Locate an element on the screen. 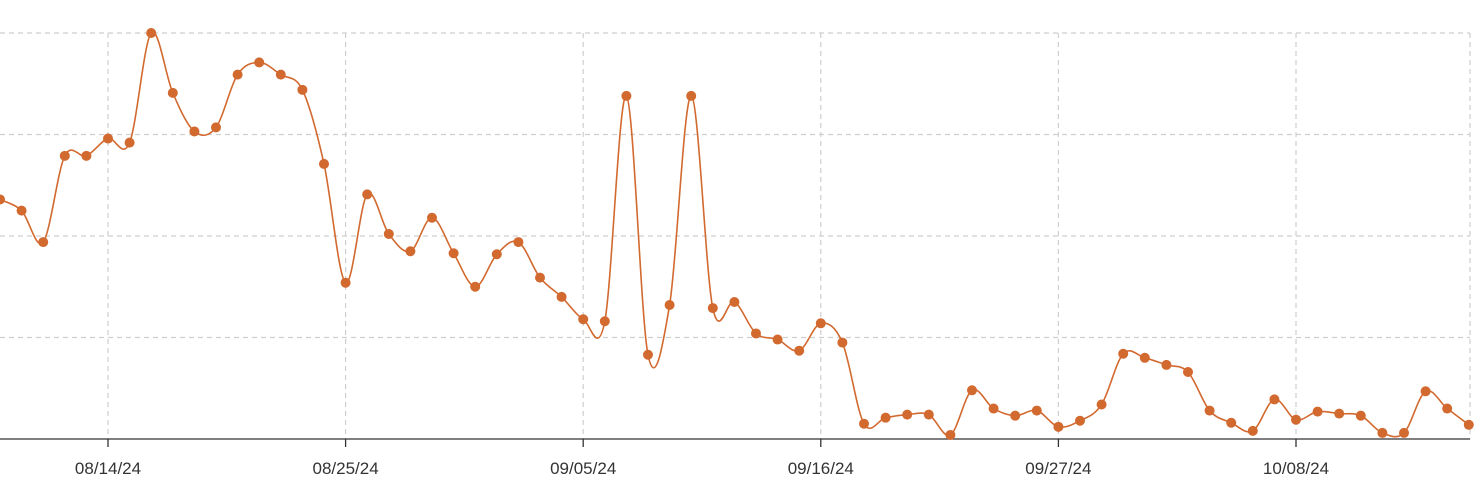 The width and height of the screenshot is (1480, 499). x-tick-label: 08/14/24 is located at coordinates (108, 468).